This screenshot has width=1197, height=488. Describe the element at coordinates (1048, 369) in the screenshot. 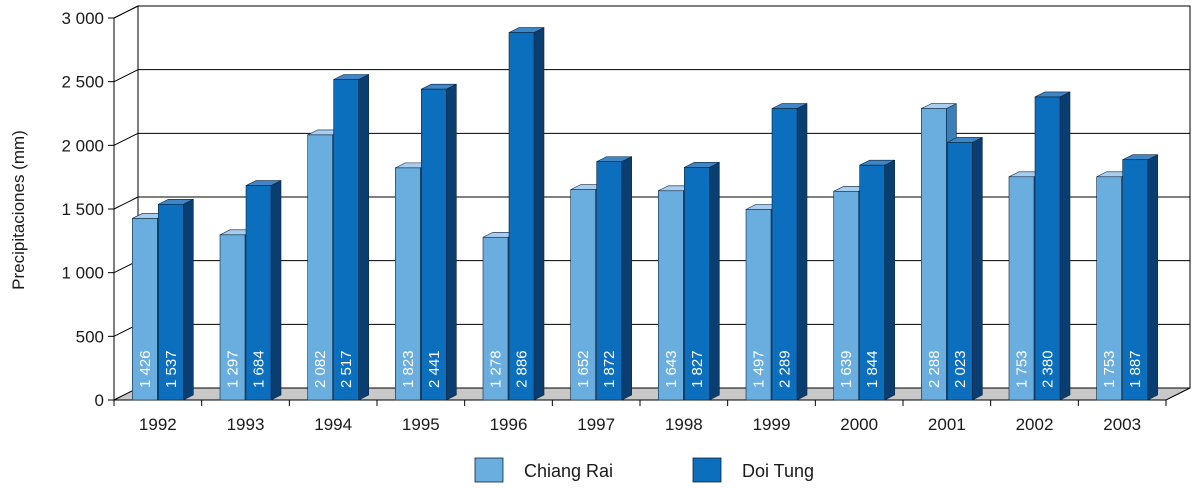

I see `data-label-doi_tung-2002: 2 380` at that location.